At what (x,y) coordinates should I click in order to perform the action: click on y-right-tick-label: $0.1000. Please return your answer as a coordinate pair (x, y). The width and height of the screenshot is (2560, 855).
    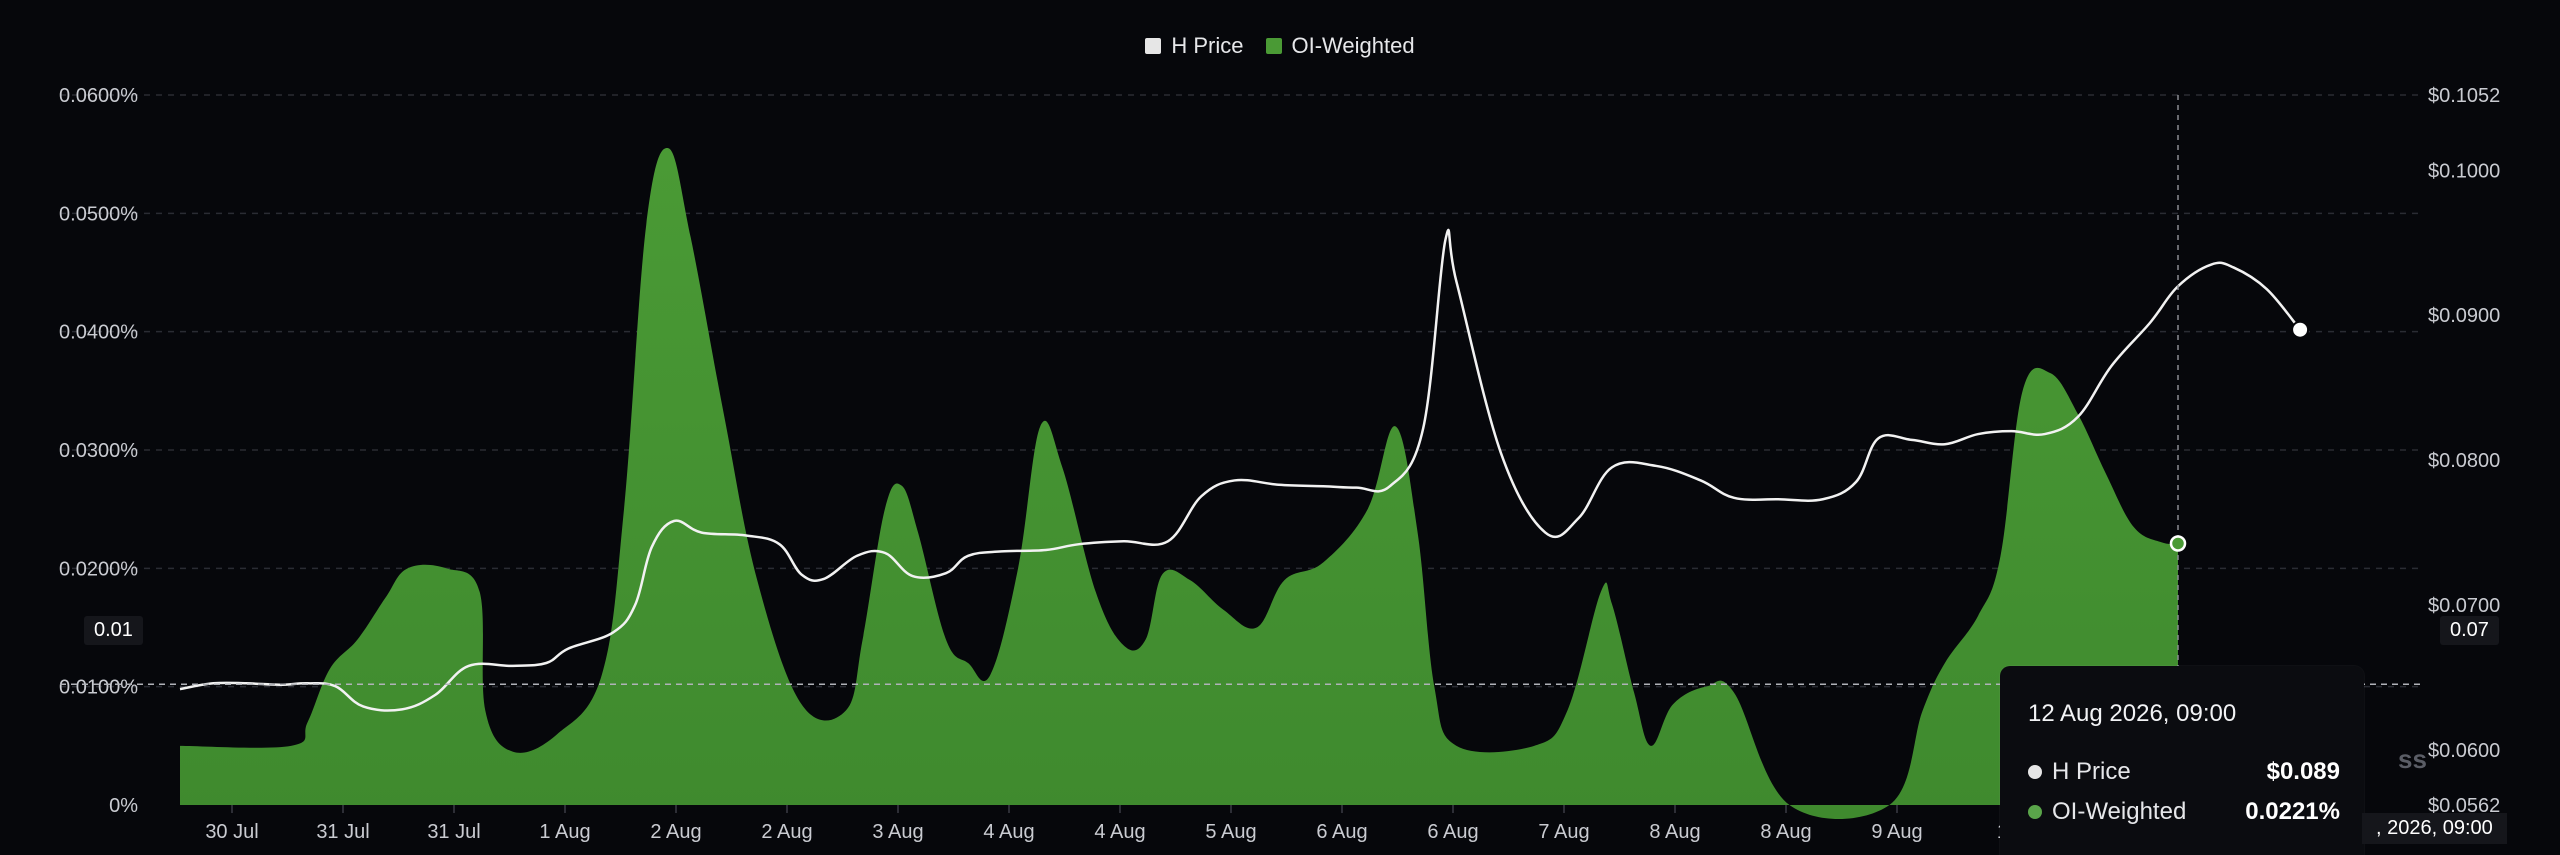
    Looking at the image, I should click on (2464, 171).